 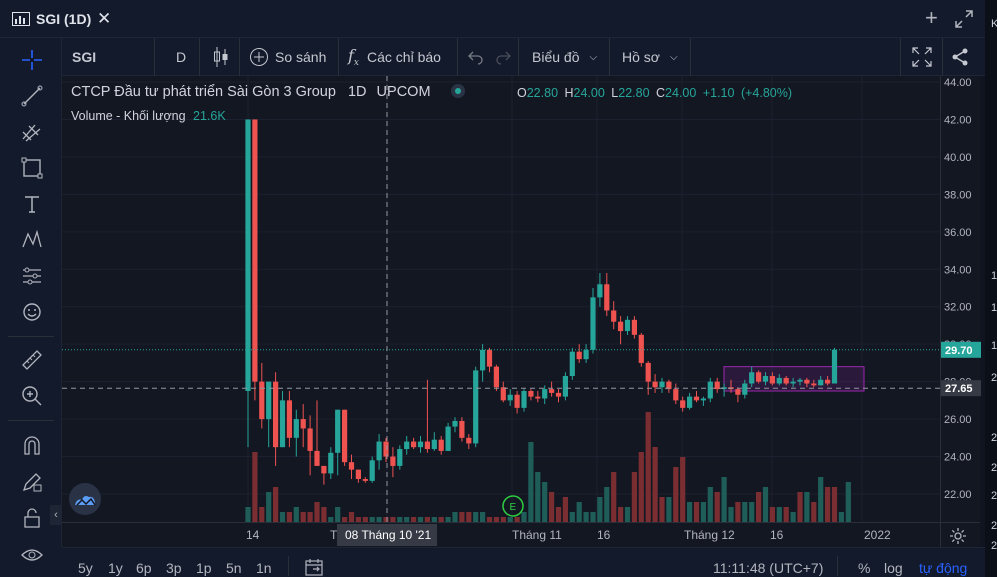 What do you see at coordinates (394, 57) in the screenshot?
I see `indicators-button: fx Các chỉ báo` at bounding box center [394, 57].